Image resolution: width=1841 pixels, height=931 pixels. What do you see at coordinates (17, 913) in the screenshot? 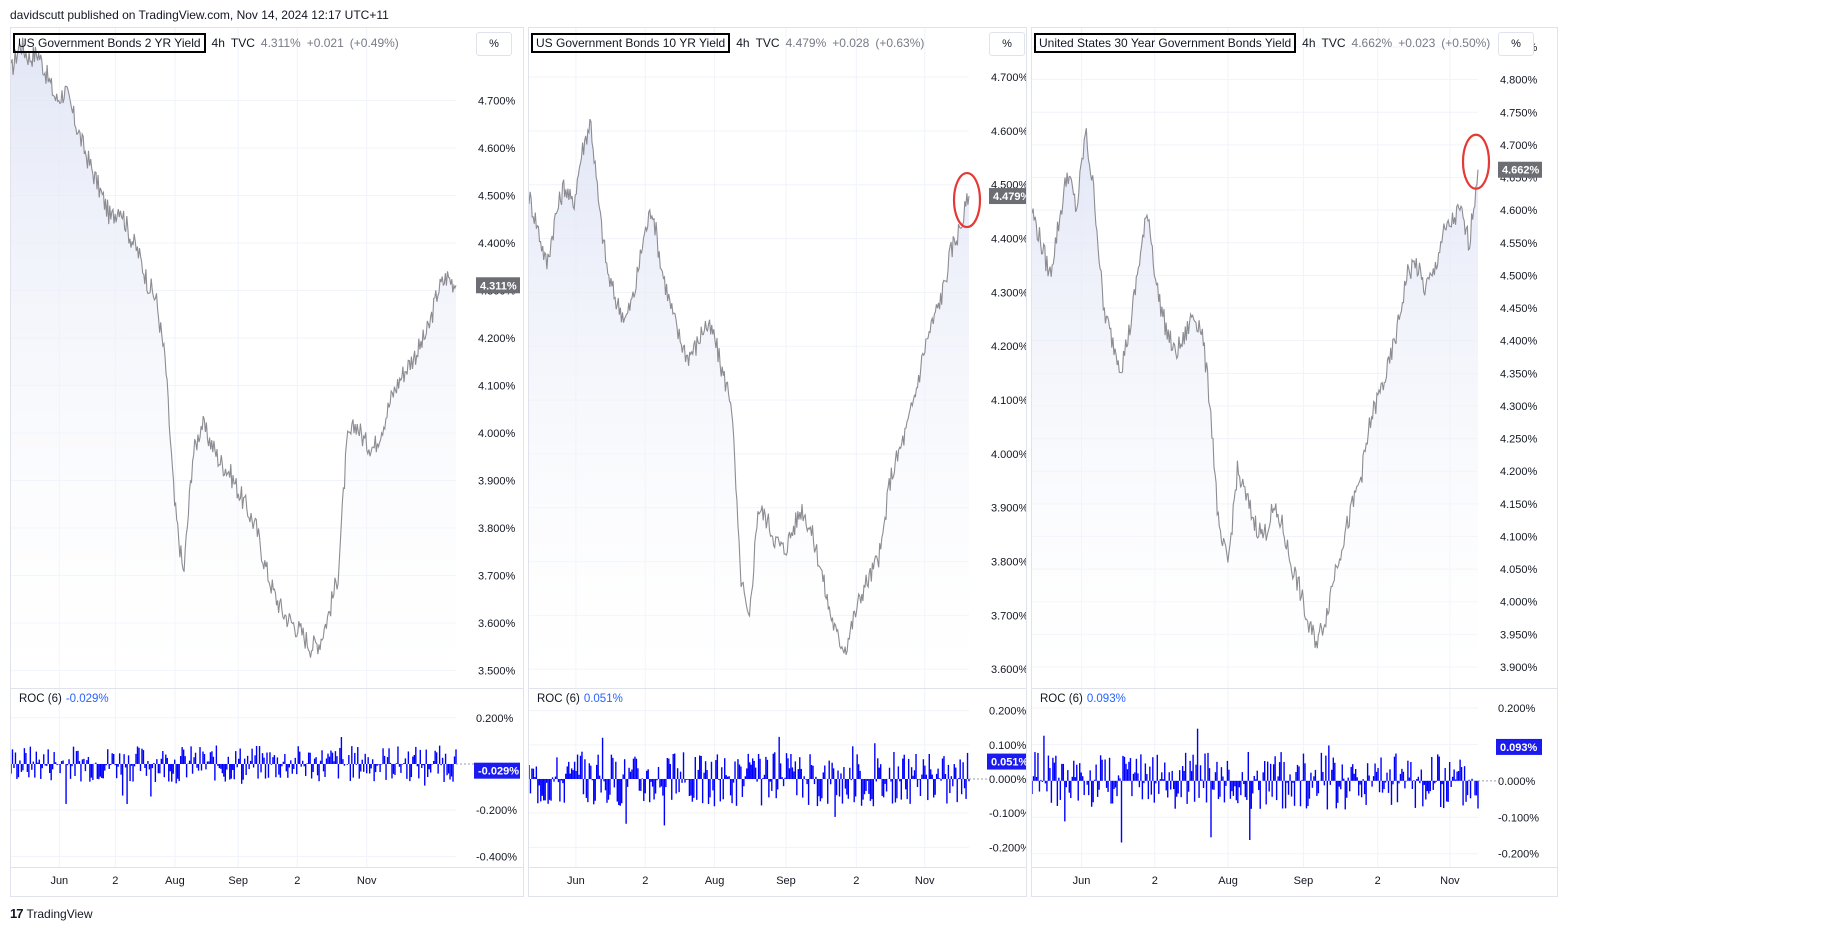
I see `tradingview-logo-icon: 17` at bounding box center [17, 913].